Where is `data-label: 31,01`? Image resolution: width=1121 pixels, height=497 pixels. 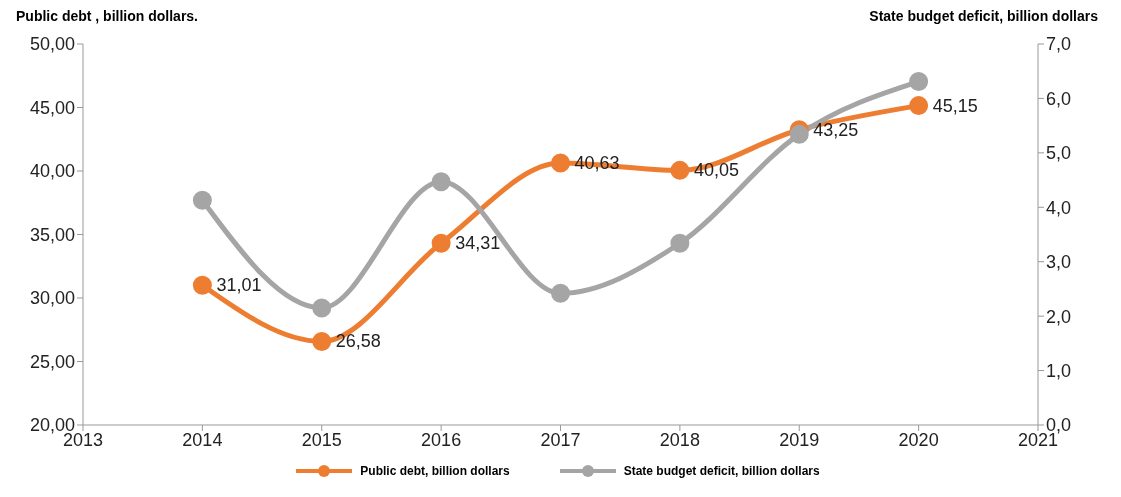
data-label: 31,01 is located at coordinates (239, 285).